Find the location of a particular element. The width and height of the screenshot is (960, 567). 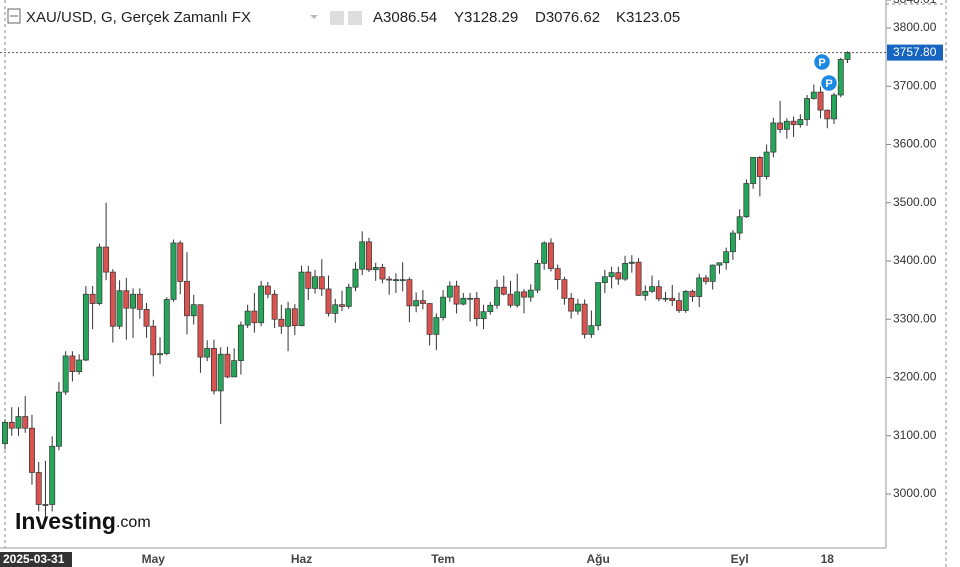

ohlc-readout: A3086.54 Y3128.29 D3076.62 K3123.05 is located at coordinates (526, 17).